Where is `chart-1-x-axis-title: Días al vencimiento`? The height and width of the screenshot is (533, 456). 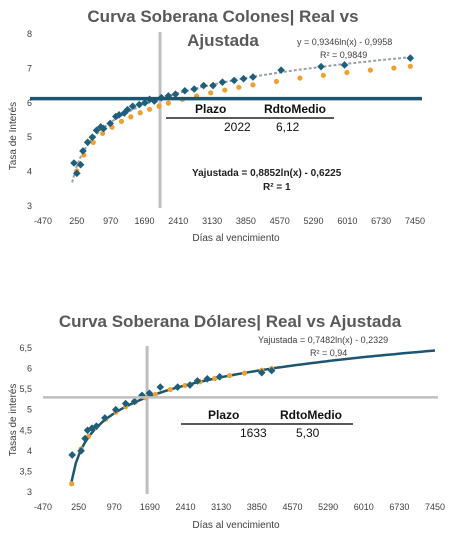
chart-1-x-axis-title: Días al vencimiento is located at coordinates (236, 238).